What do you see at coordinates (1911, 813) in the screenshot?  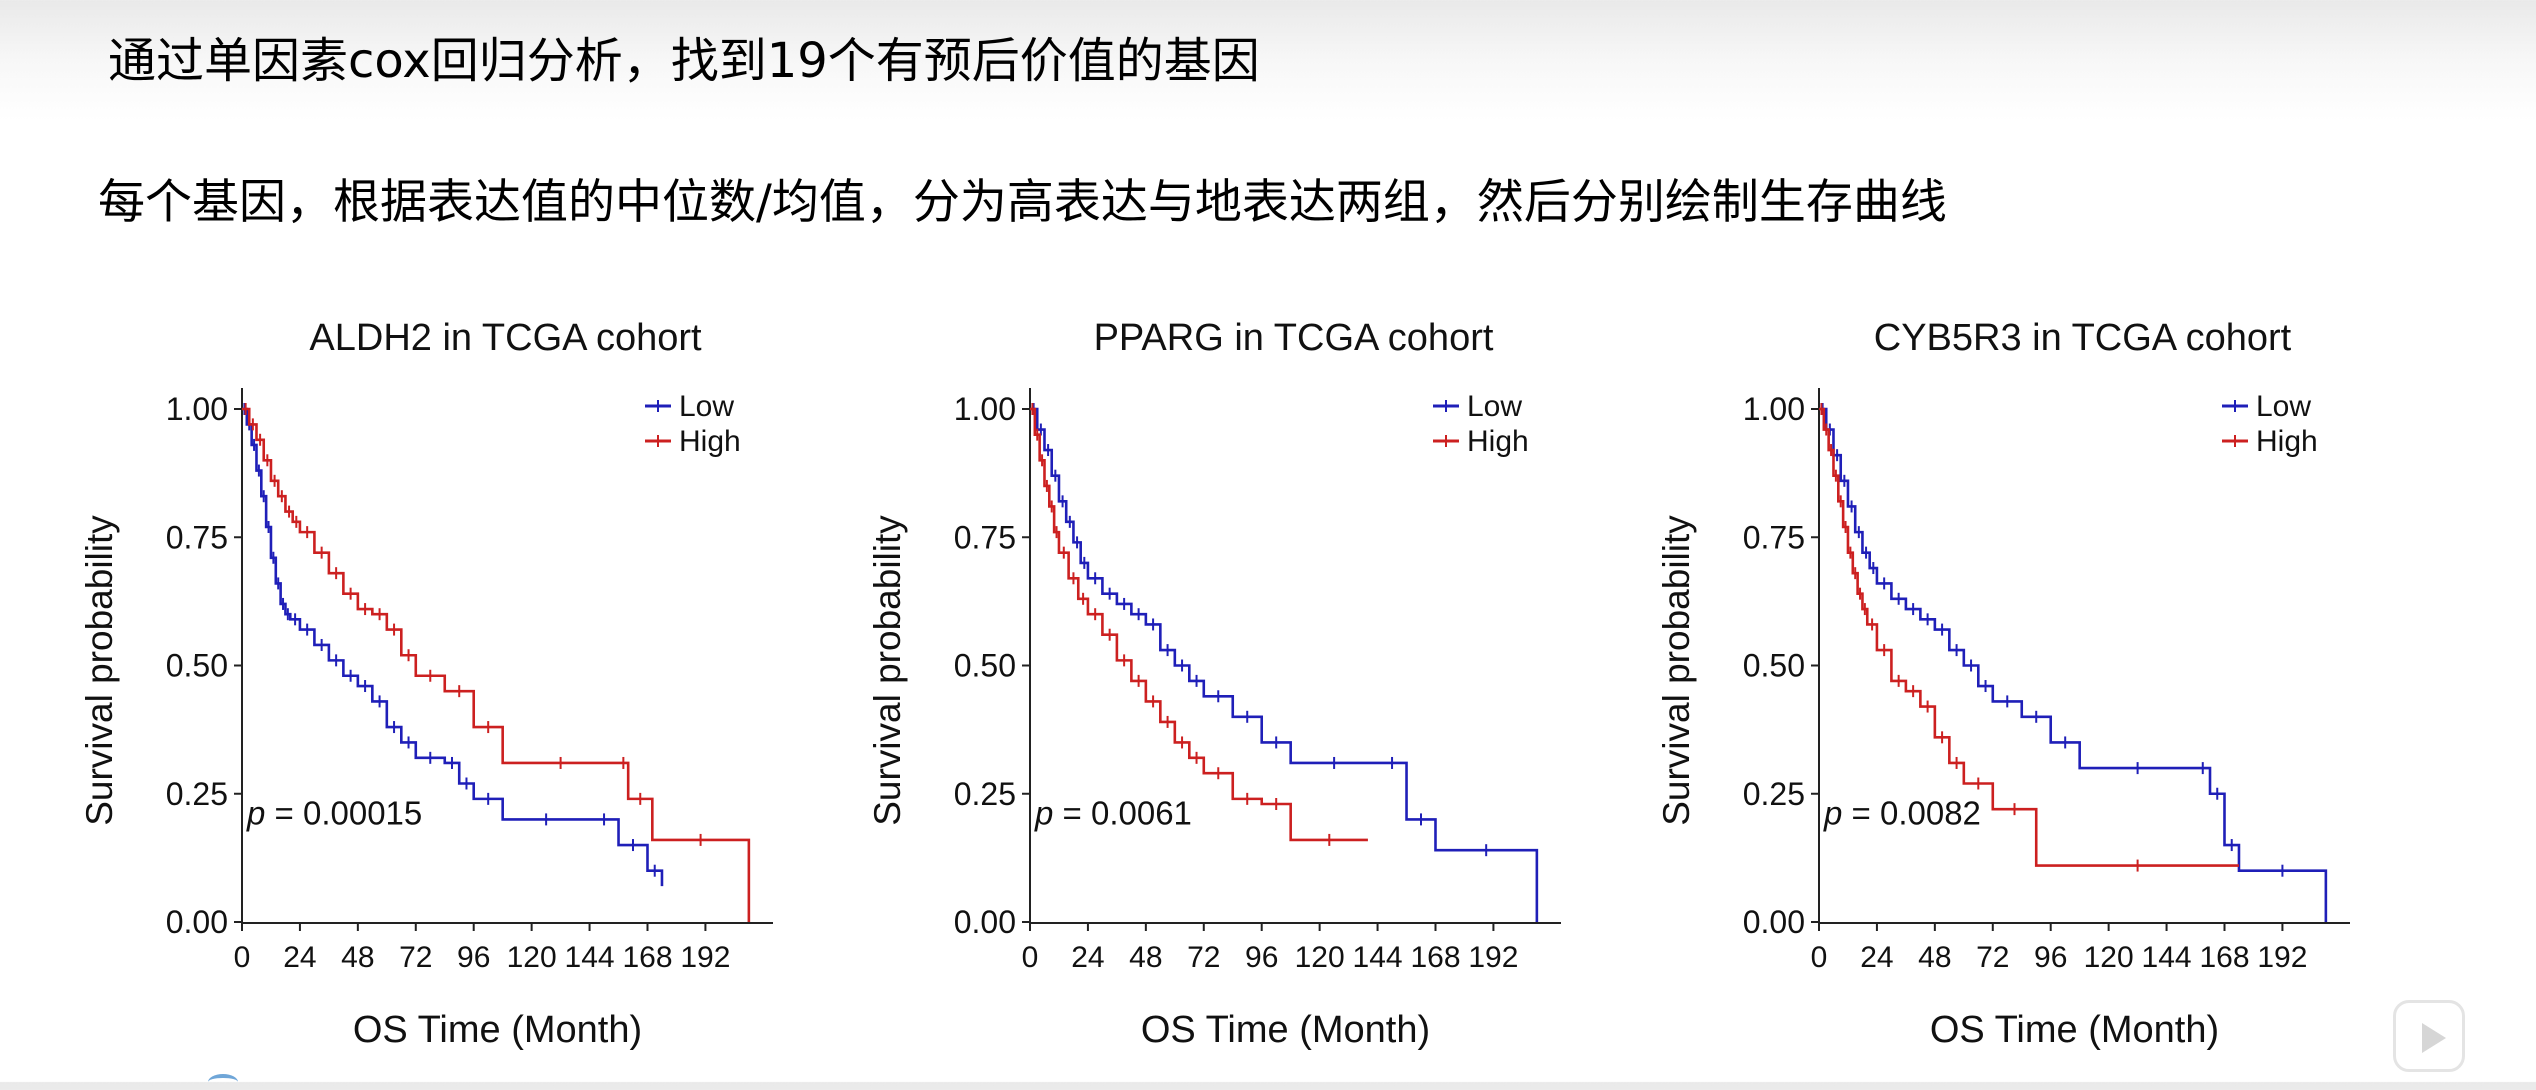 I see `p-value-text: = 0.0082` at bounding box center [1911, 813].